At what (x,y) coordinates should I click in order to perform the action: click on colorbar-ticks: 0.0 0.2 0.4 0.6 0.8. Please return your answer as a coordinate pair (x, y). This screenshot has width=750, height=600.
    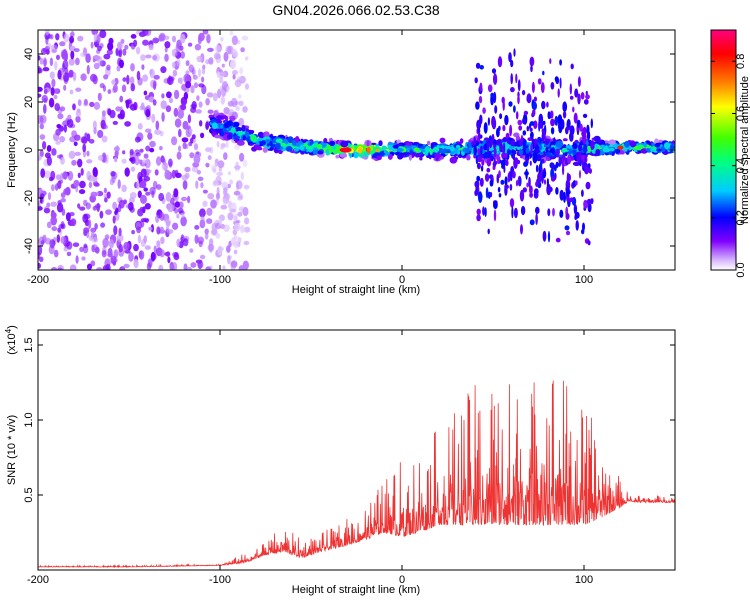
    Looking at the image, I should click on (729, 166).